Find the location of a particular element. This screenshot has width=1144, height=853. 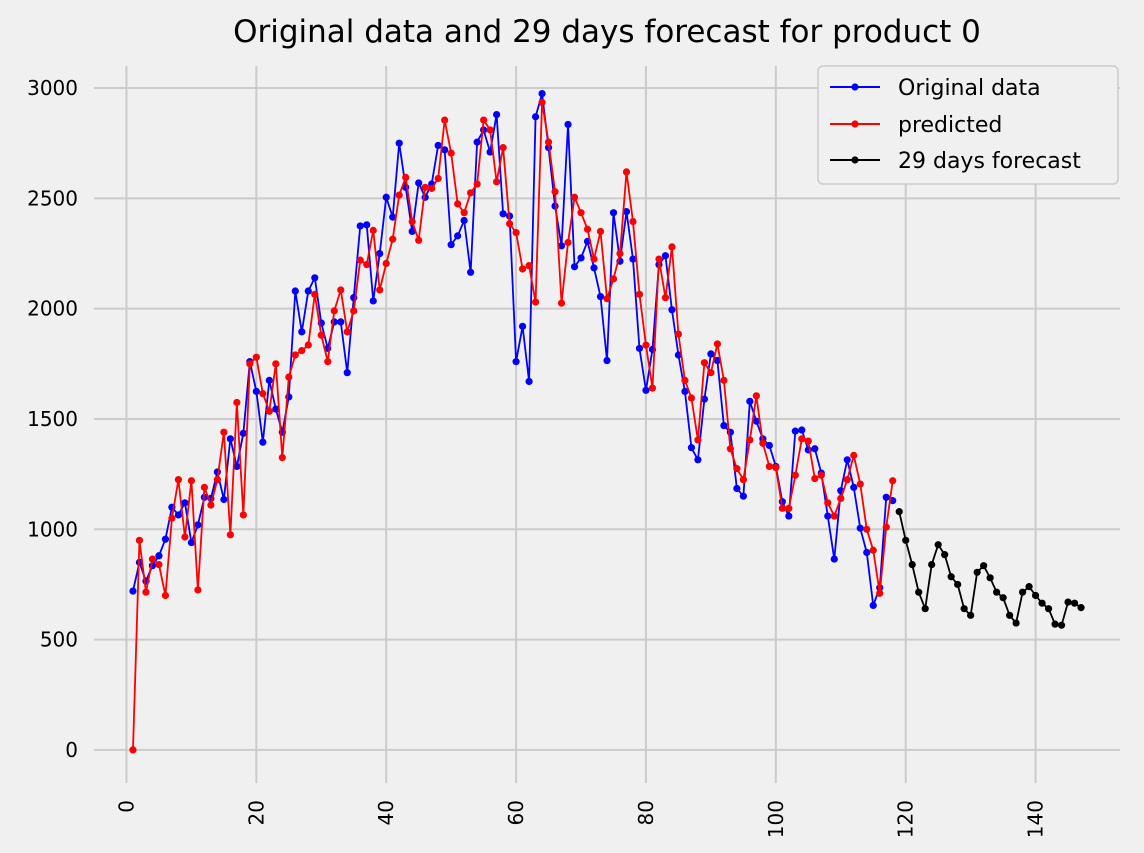

y-tick-label-1000: 1000 is located at coordinates (52, 529).